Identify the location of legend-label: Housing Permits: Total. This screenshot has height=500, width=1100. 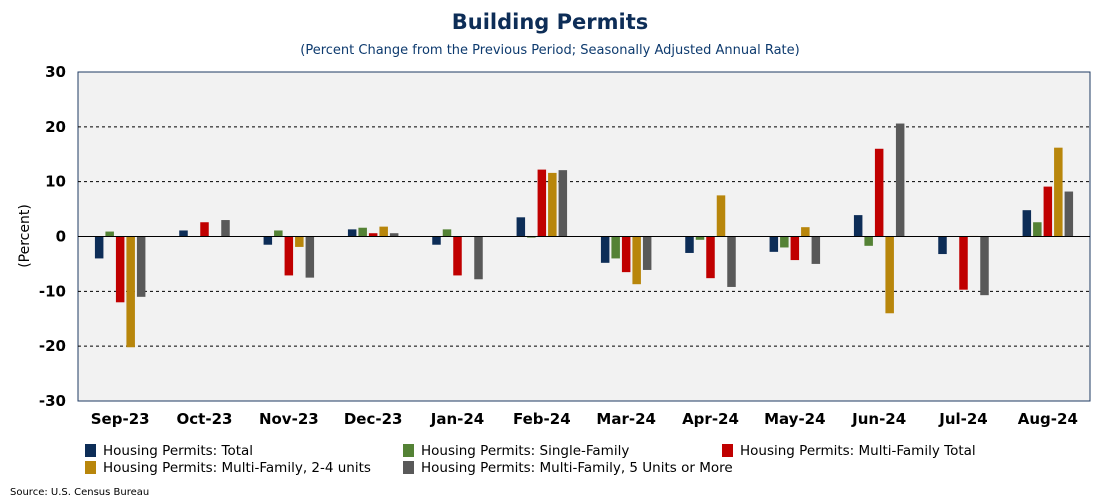
(178, 451).